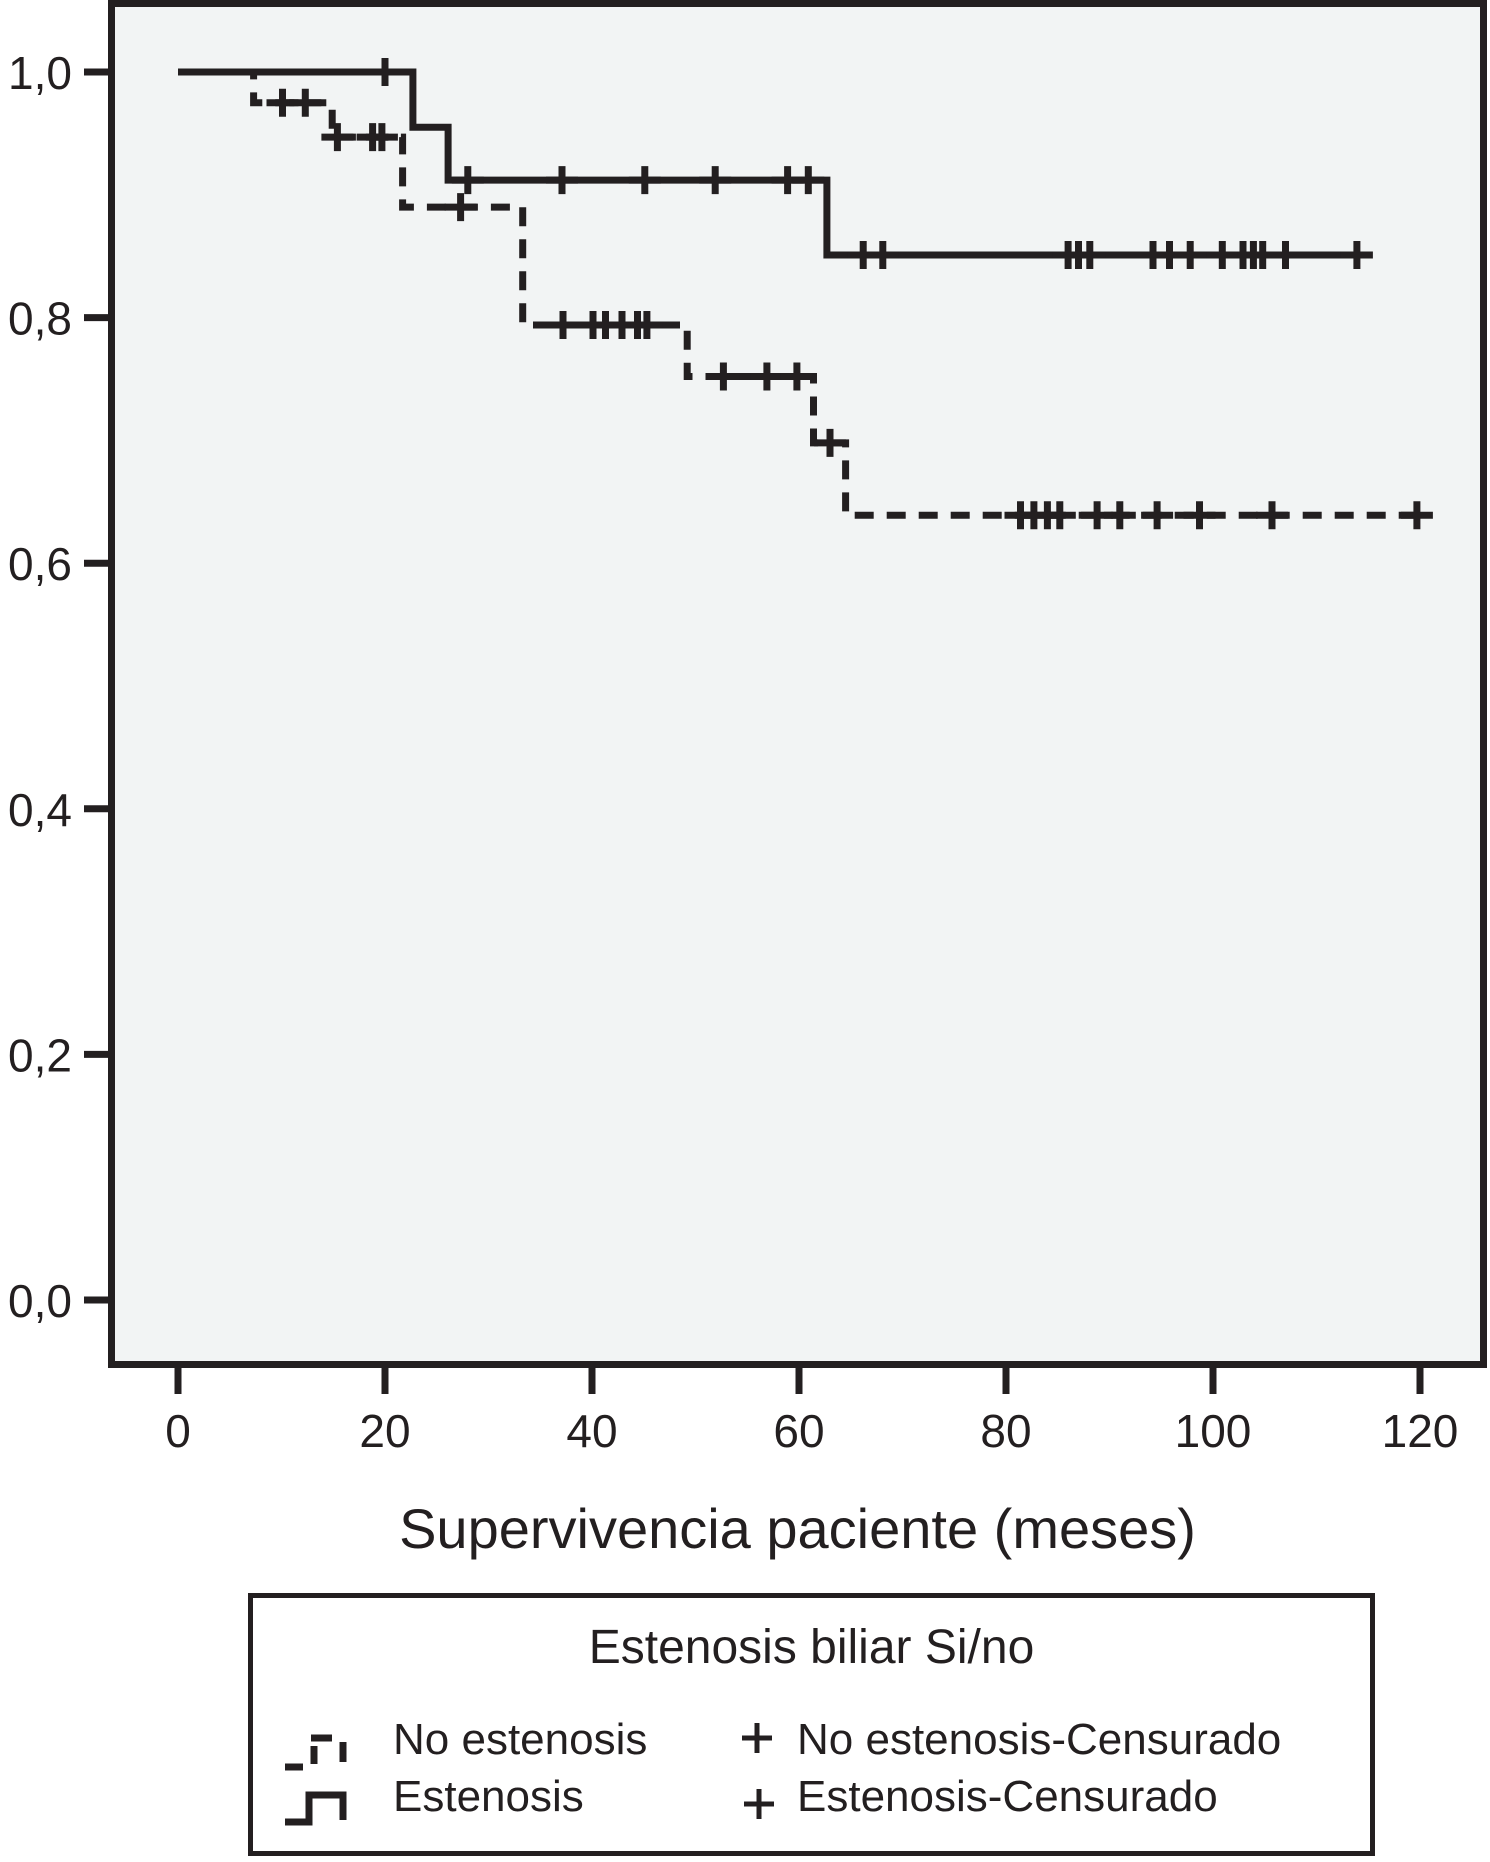  Describe the element at coordinates (40, 1055) in the screenshot. I see `y-axis-tick-label: 0,2` at that location.